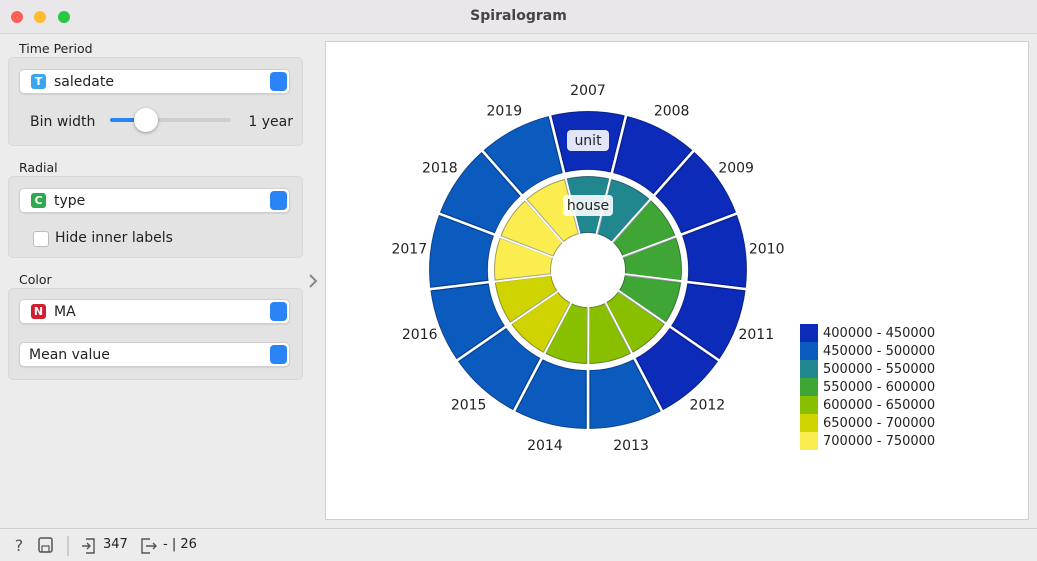 This screenshot has width=1037, height=561. What do you see at coordinates (879, 405) in the screenshot?
I see `legend-label: 600000 - 650000` at bounding box center [879, 405].